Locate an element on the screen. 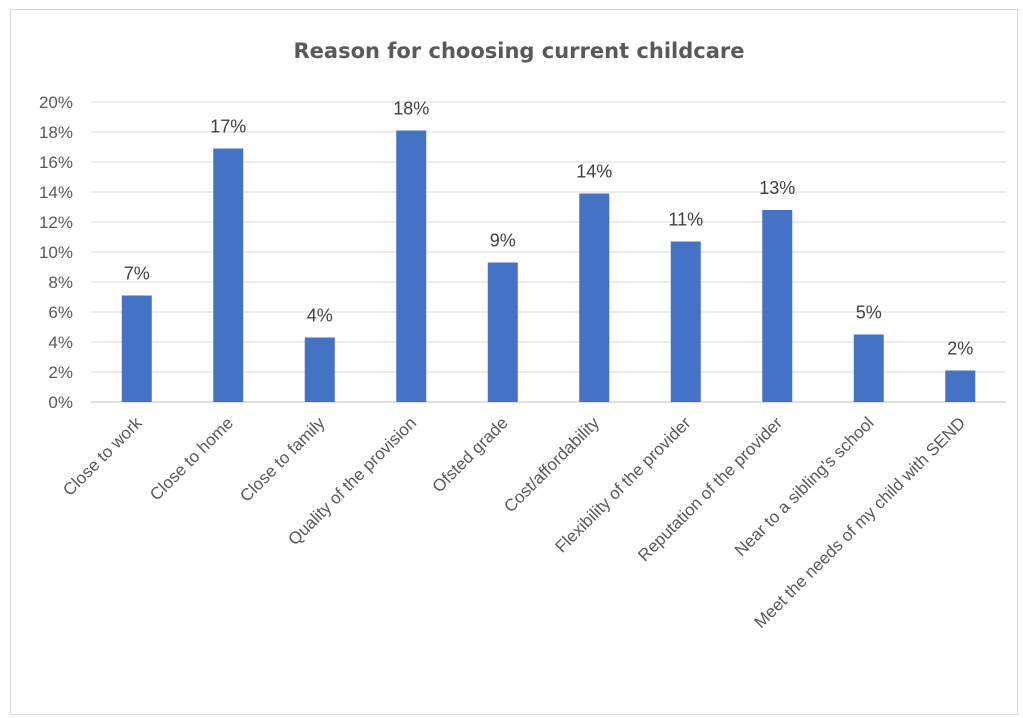  data-label: 13% is located at coordinates (777, 188).